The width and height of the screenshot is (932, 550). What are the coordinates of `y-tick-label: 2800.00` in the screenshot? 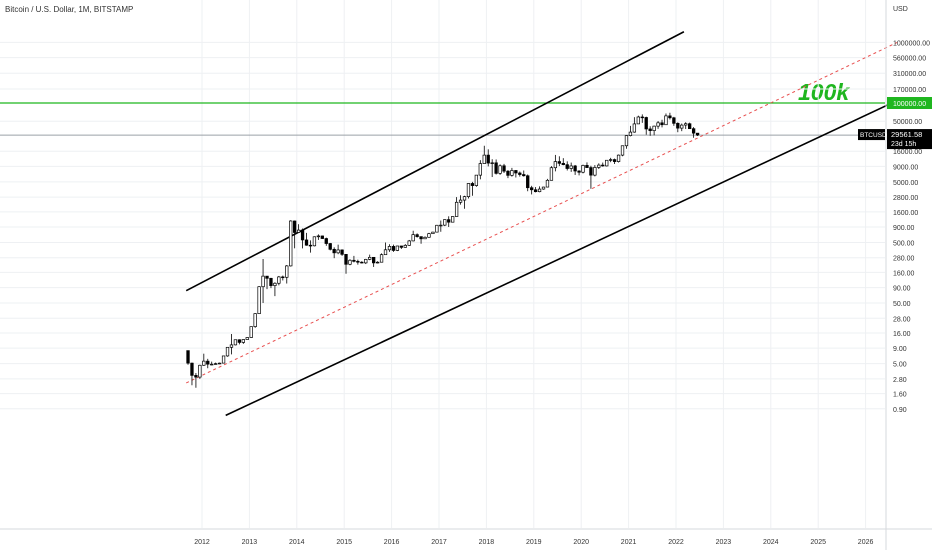 It's located at (905, 198).